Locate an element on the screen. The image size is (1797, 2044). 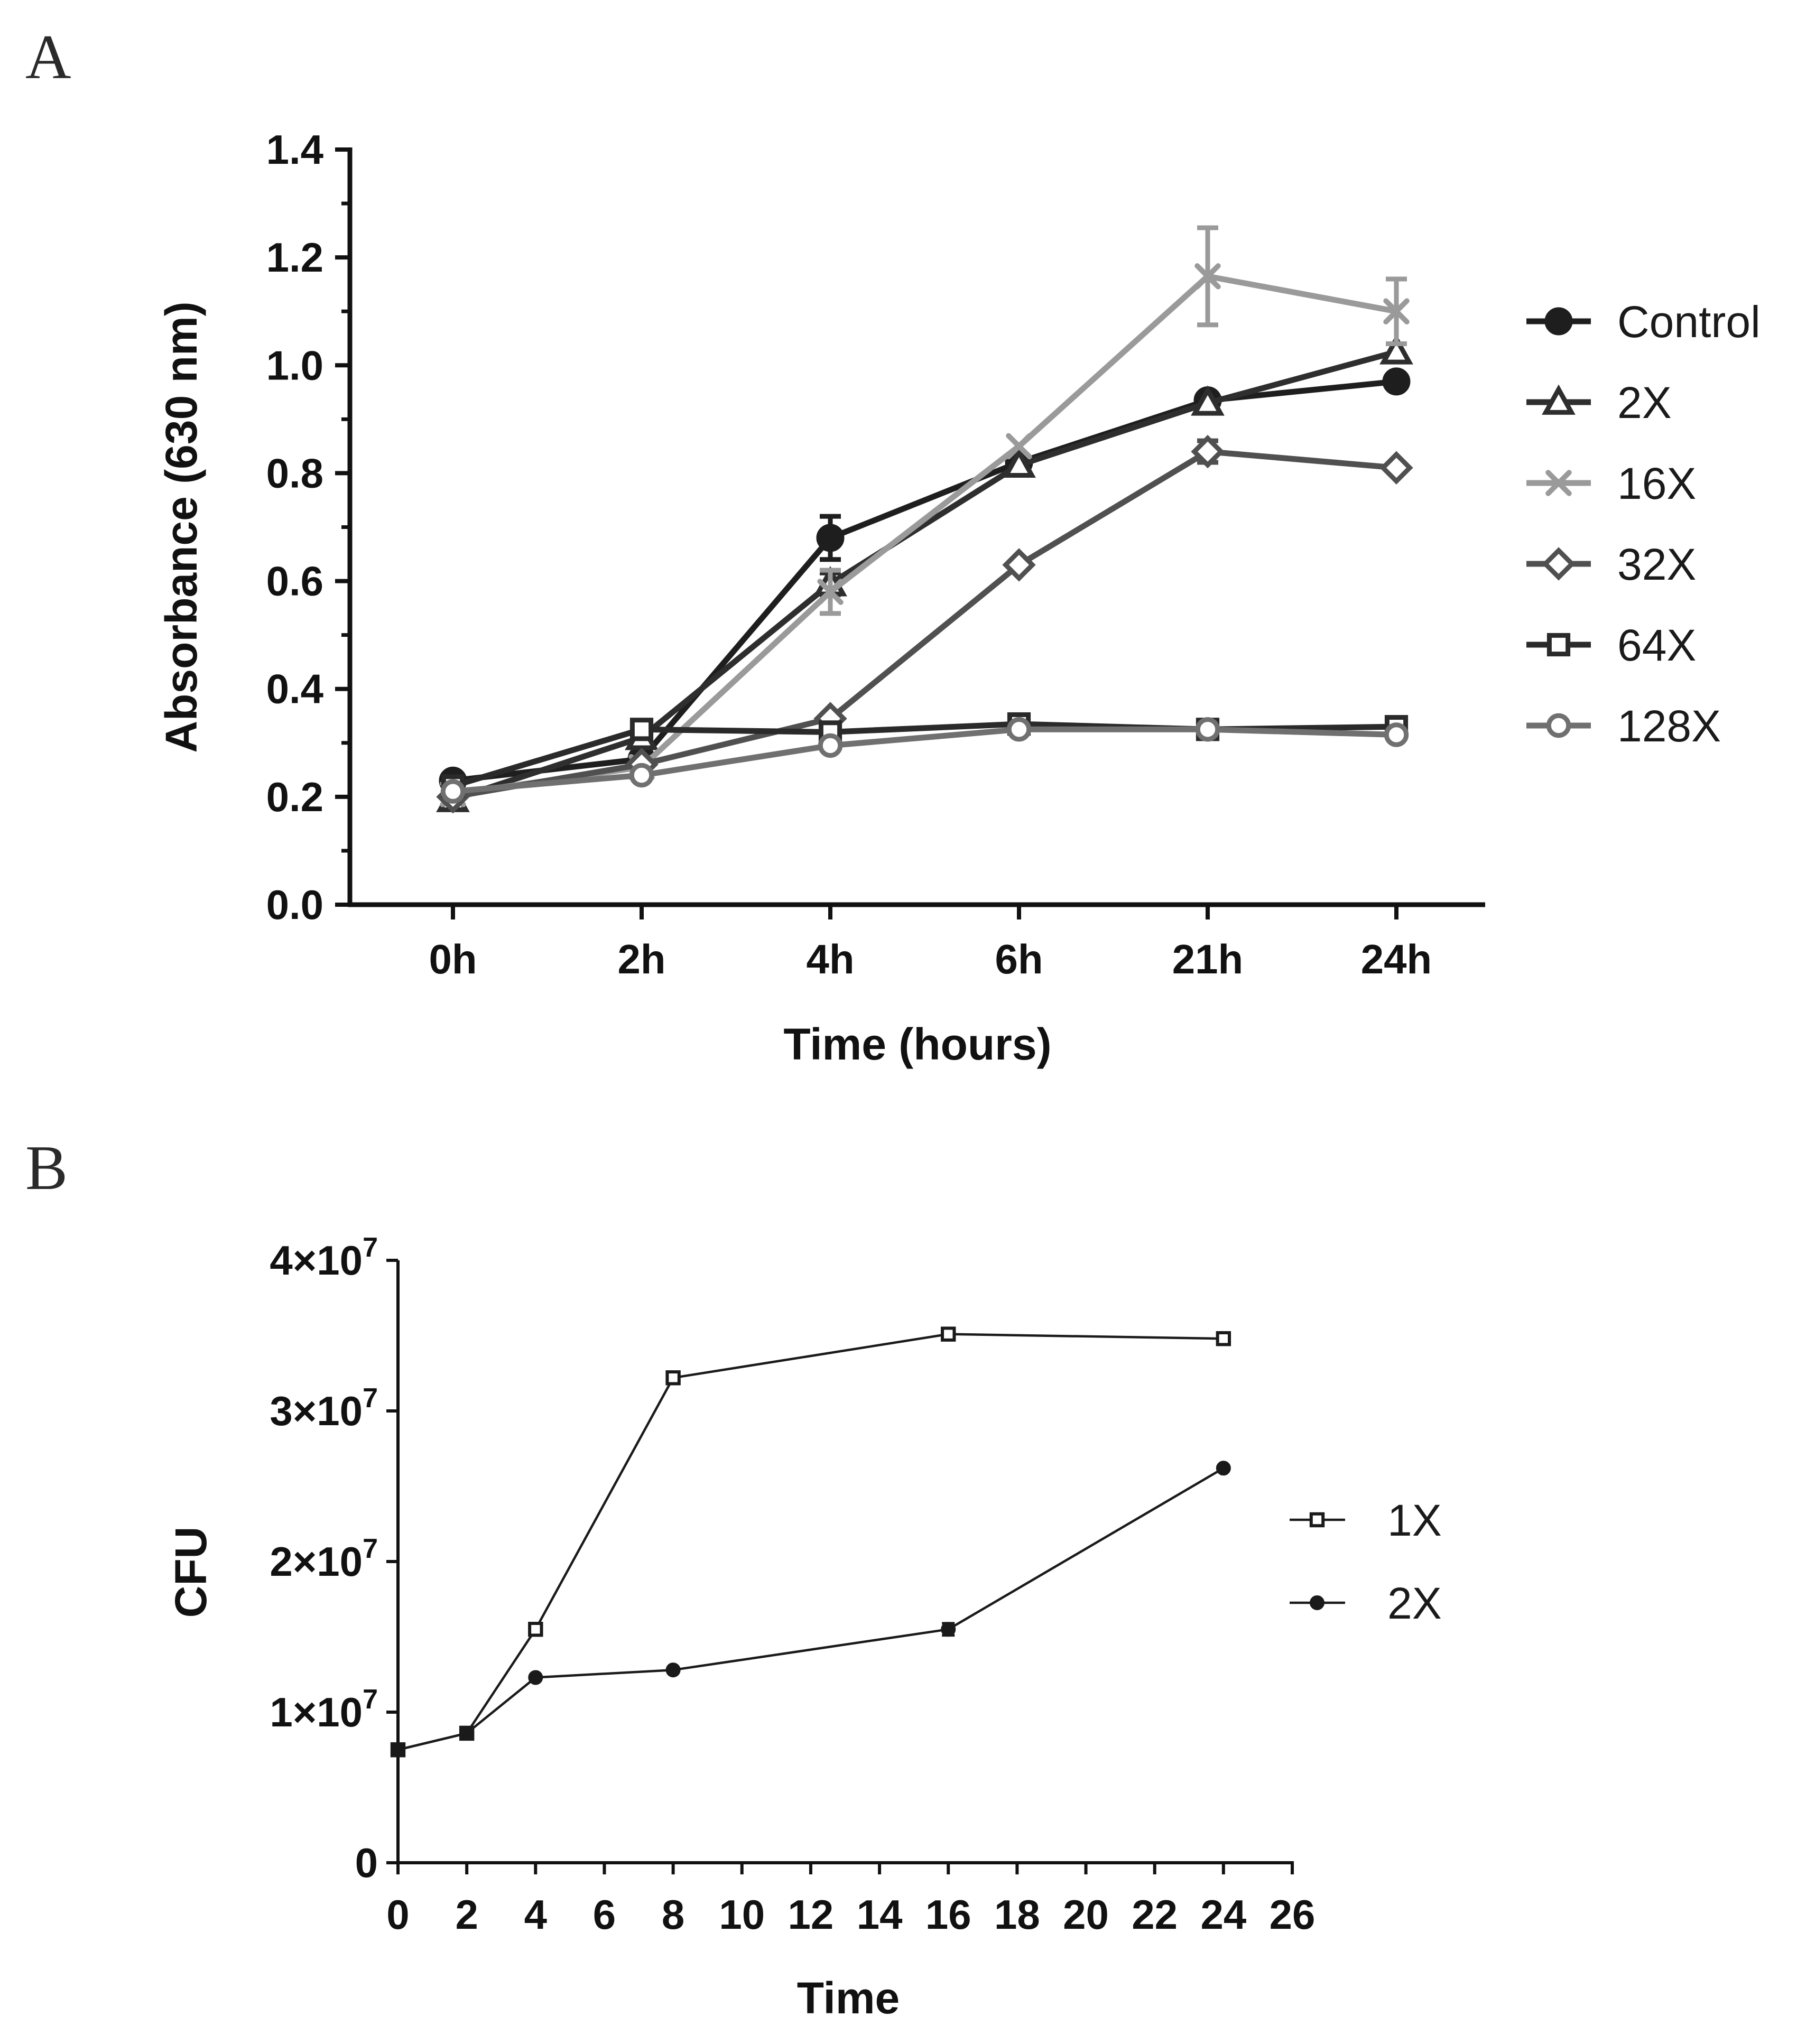
panel-b-x-tick-label: 2 is located at coordinates (467, 1915).